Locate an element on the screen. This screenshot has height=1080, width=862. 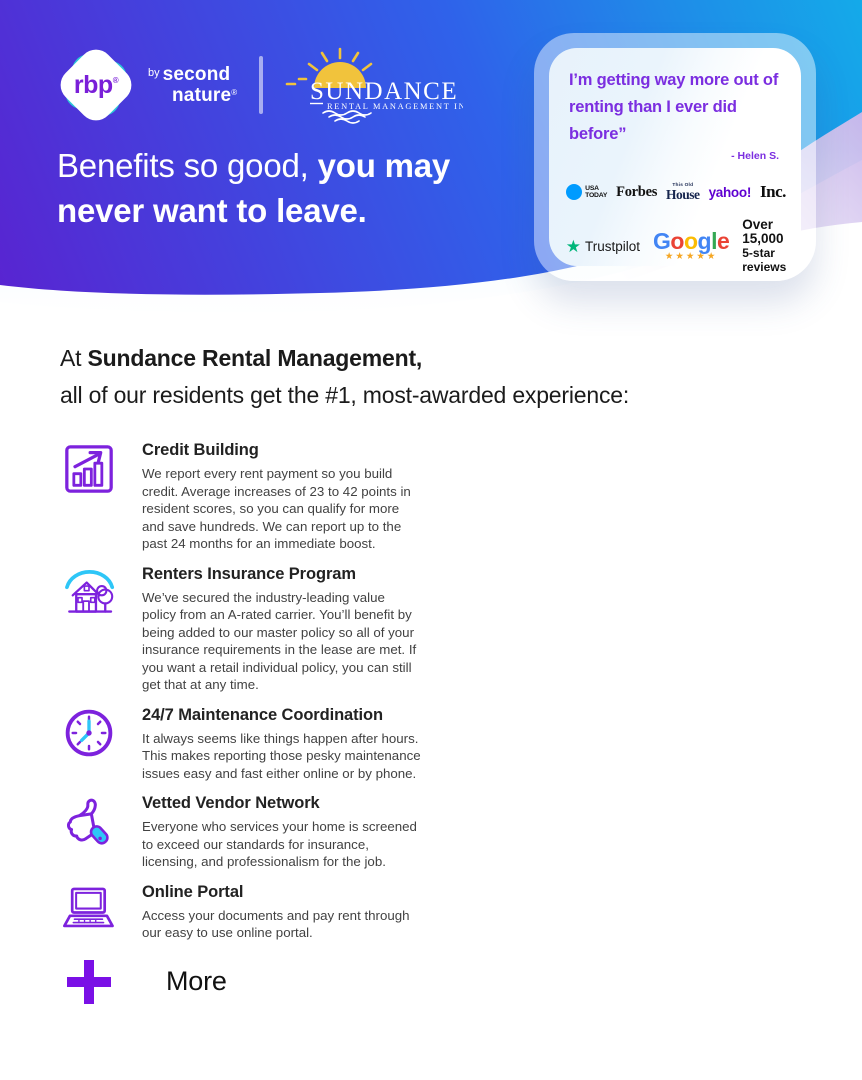
headline-bold-2: never want to leave. is located at coordinates (212, 210).